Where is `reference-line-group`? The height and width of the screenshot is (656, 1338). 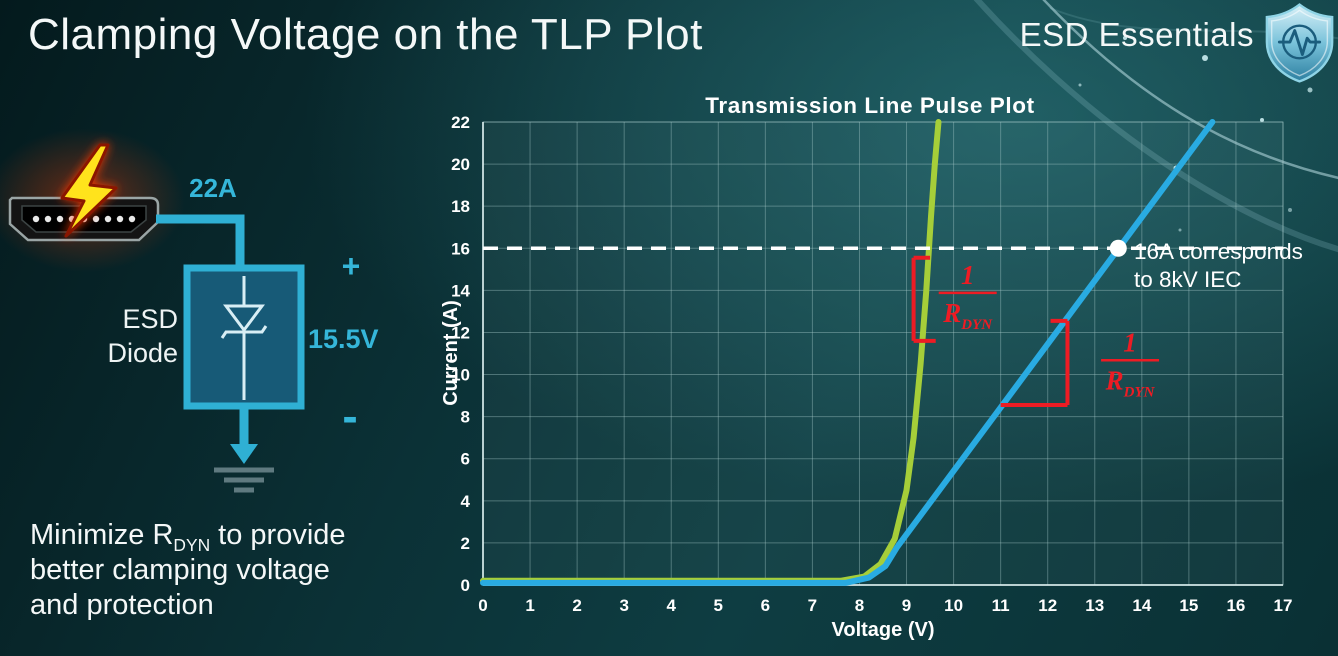 reference-line-group is located at coordinates (883, 248).